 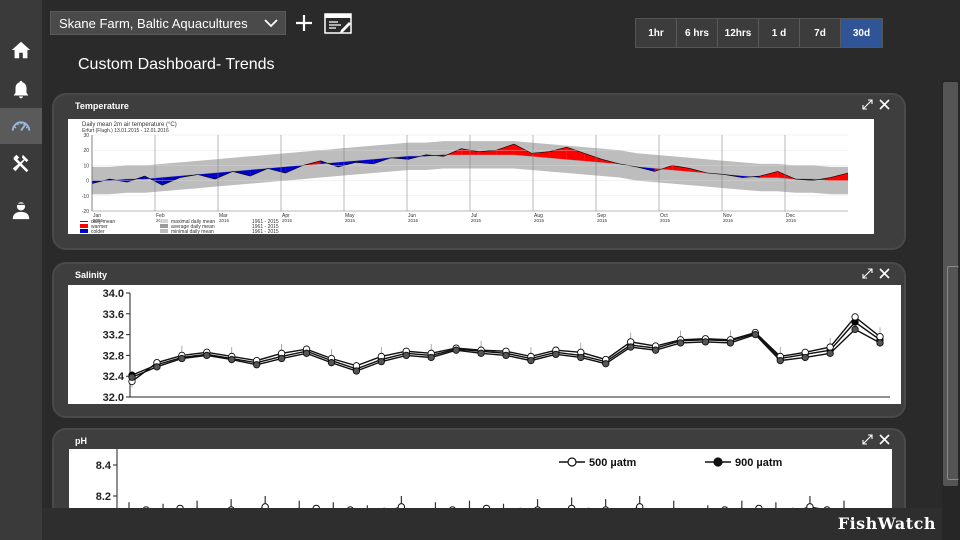 I want to click on y-tick-label: -10, so click(x=85, y=197).